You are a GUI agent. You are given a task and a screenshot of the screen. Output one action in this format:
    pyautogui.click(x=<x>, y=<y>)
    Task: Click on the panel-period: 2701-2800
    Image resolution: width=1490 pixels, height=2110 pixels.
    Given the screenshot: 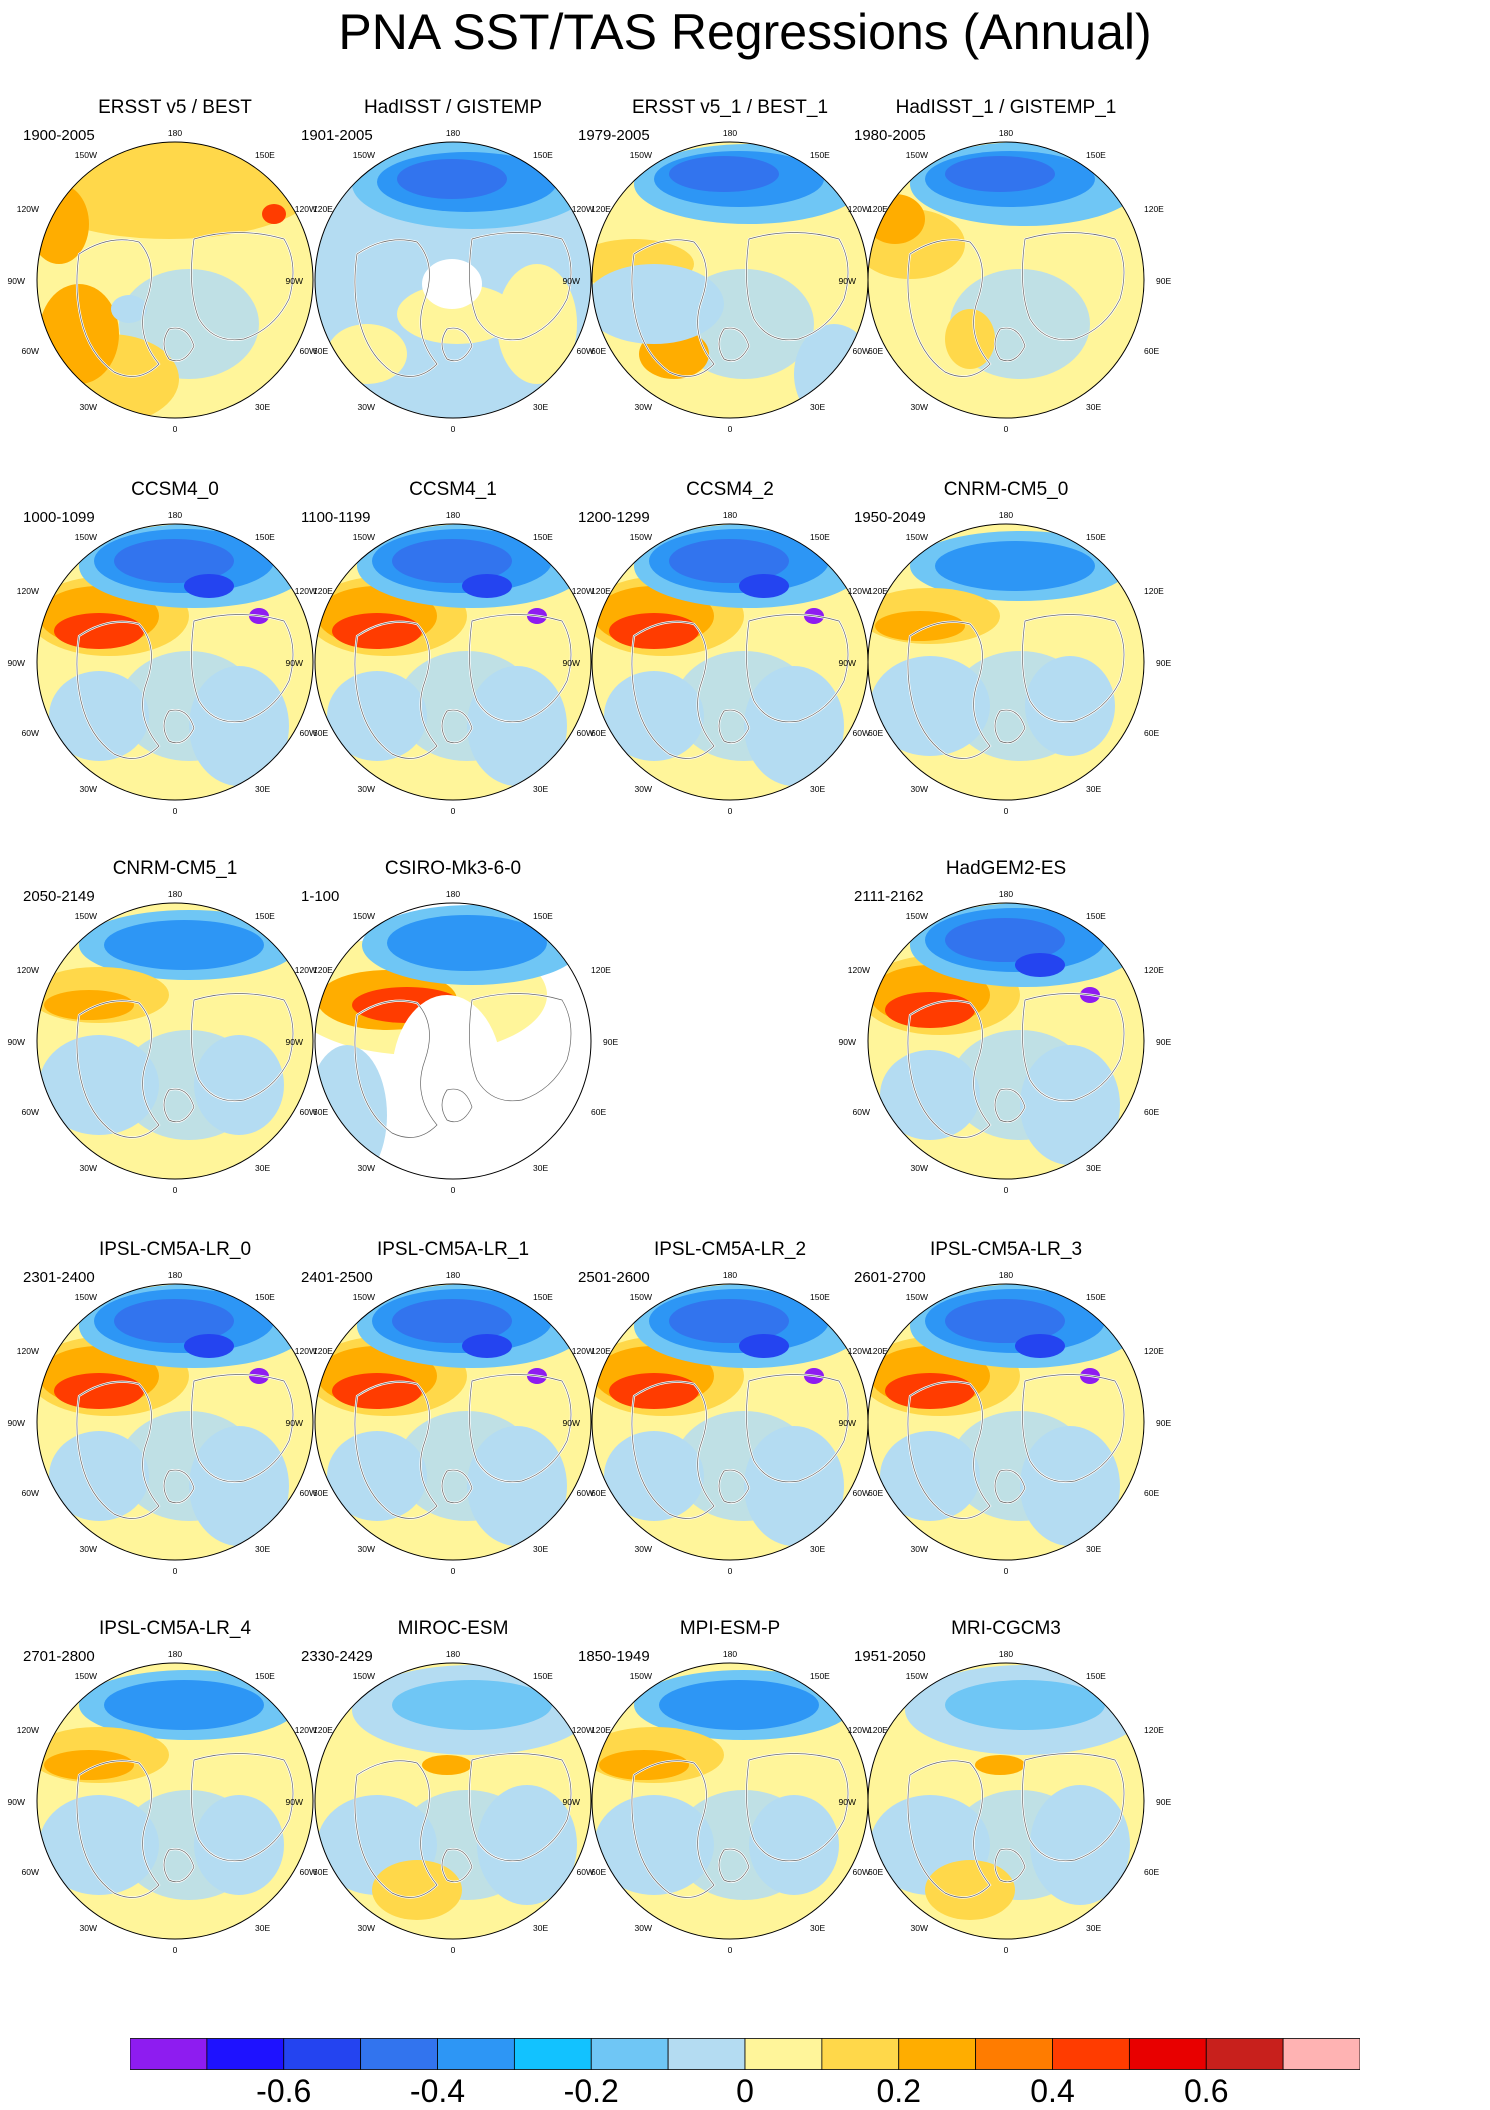 What is the action you would take?
    pyautogui.click(x=59, y=1656)
    